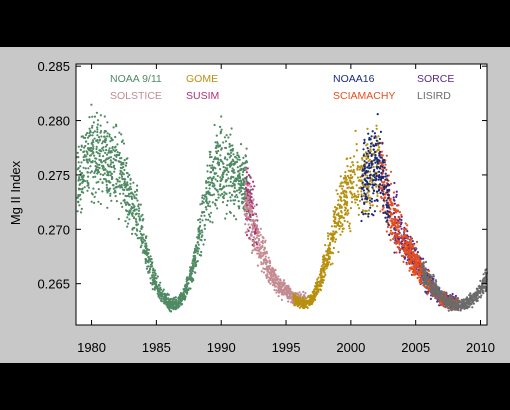 This screenshot has height=410, width=510. I want to click on x-tick-label: 2000, so click(350, 347).